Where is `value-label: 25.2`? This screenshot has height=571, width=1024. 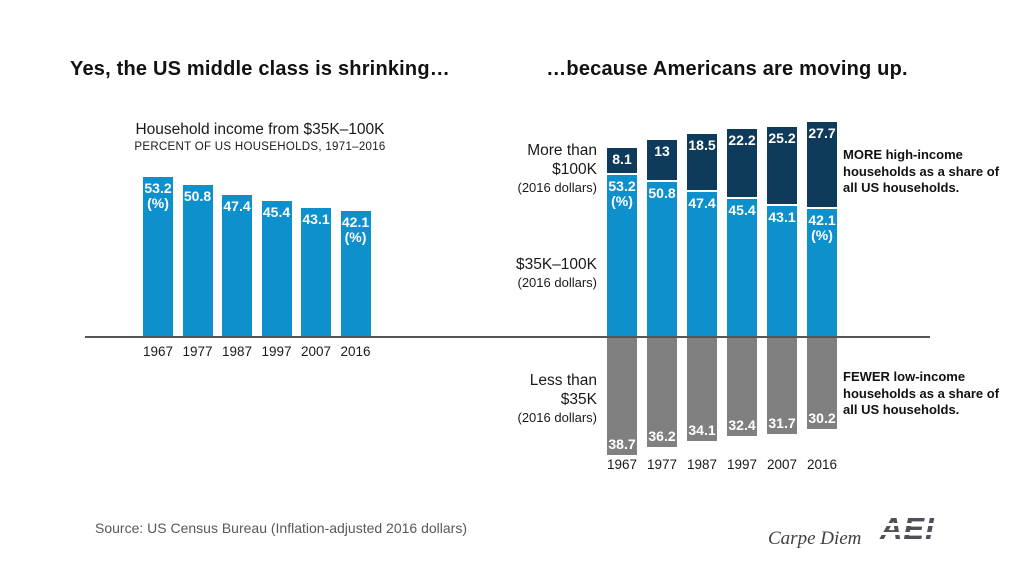
value-label: 25.2 is located at coordinates (782, 137).